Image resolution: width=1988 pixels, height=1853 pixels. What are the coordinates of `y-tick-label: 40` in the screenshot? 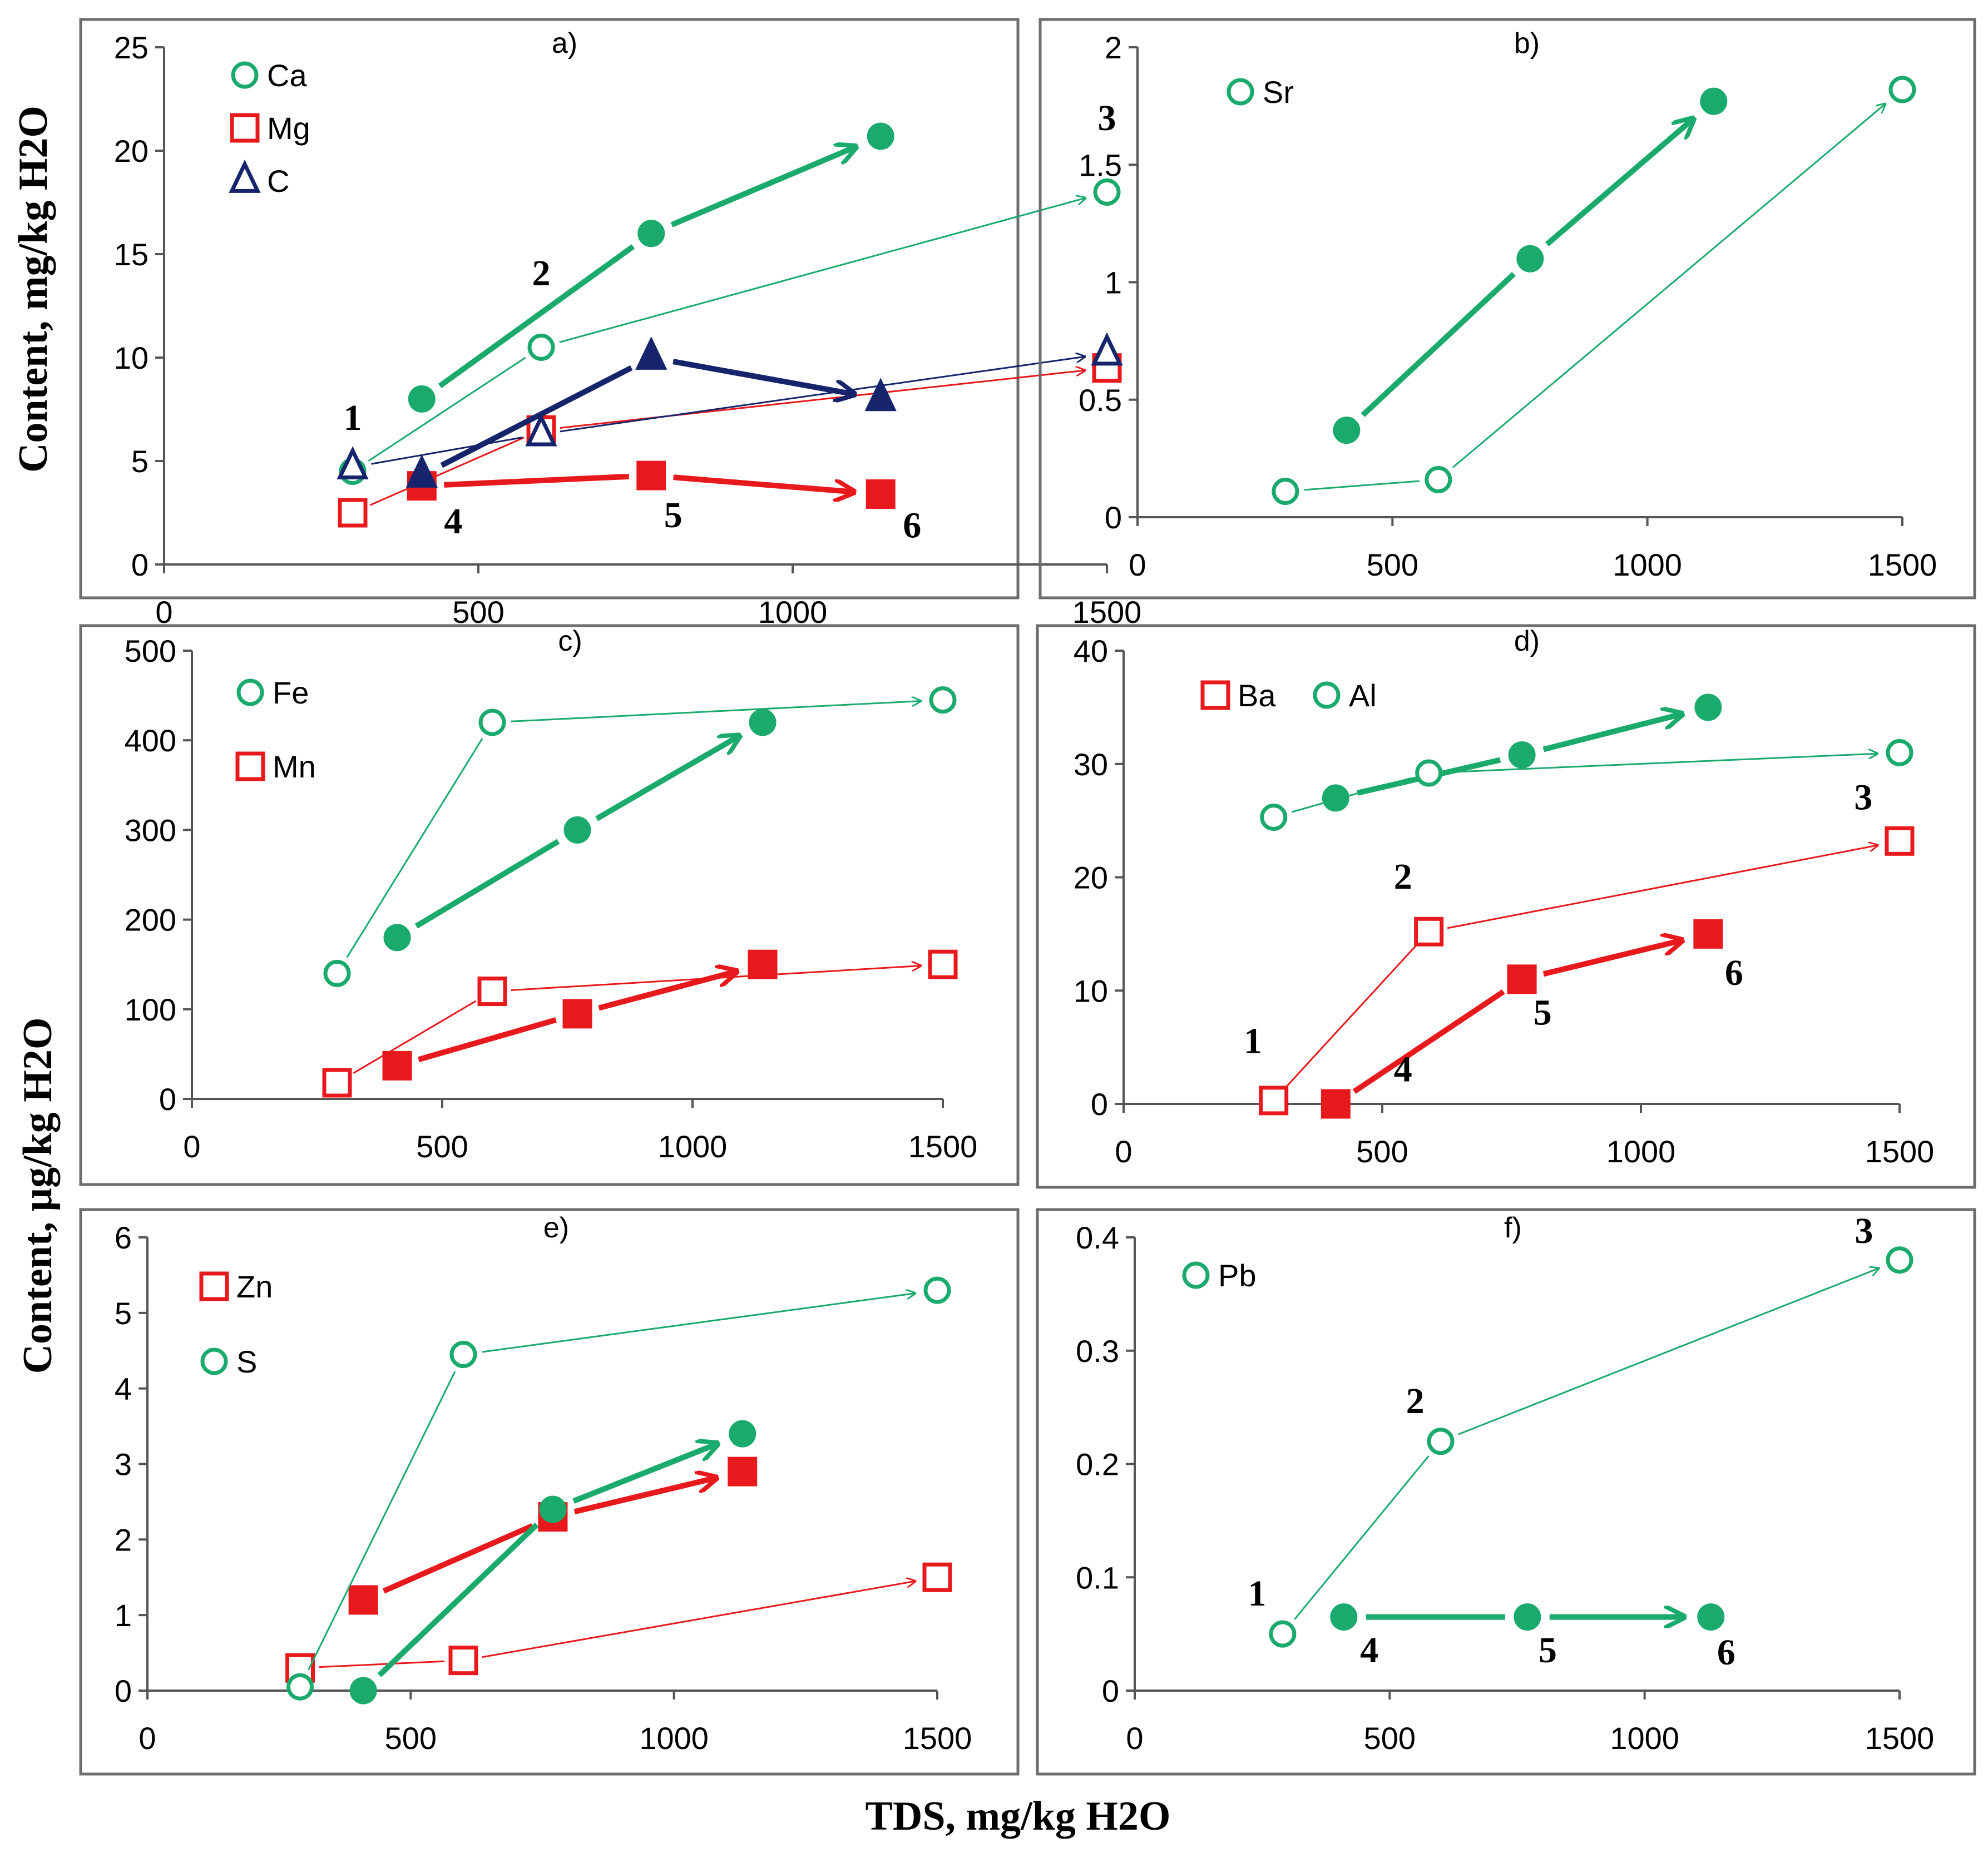 It's located at (1091, 650).